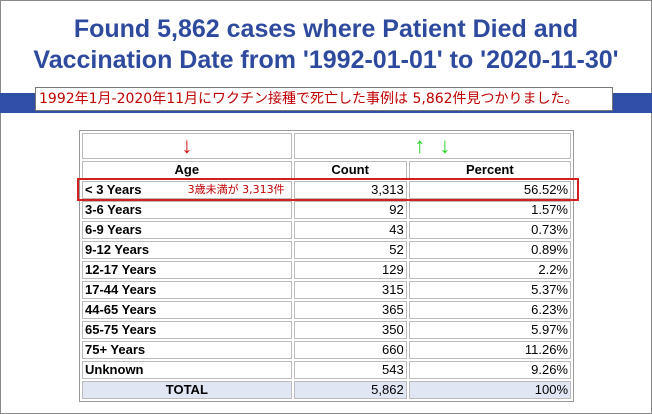  Describe the element at coordinates (187, 330) in the screenshot. I see `age-cell: 65-75 Years` at that location.